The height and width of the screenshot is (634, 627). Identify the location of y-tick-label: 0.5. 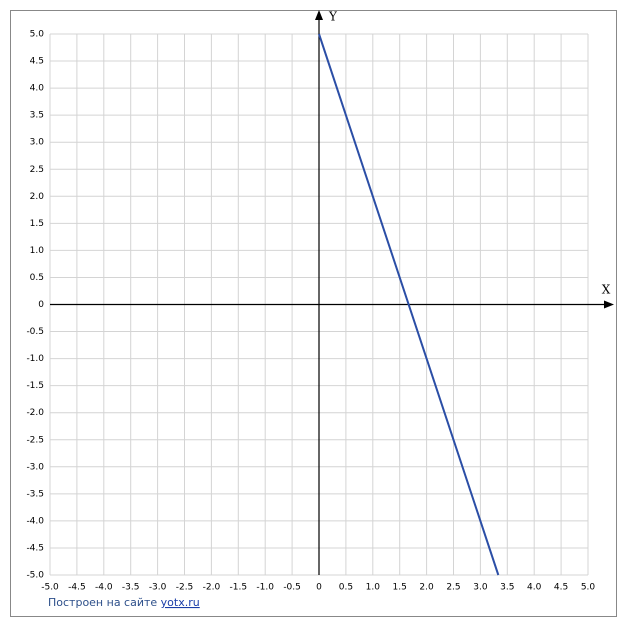
(37, 278).